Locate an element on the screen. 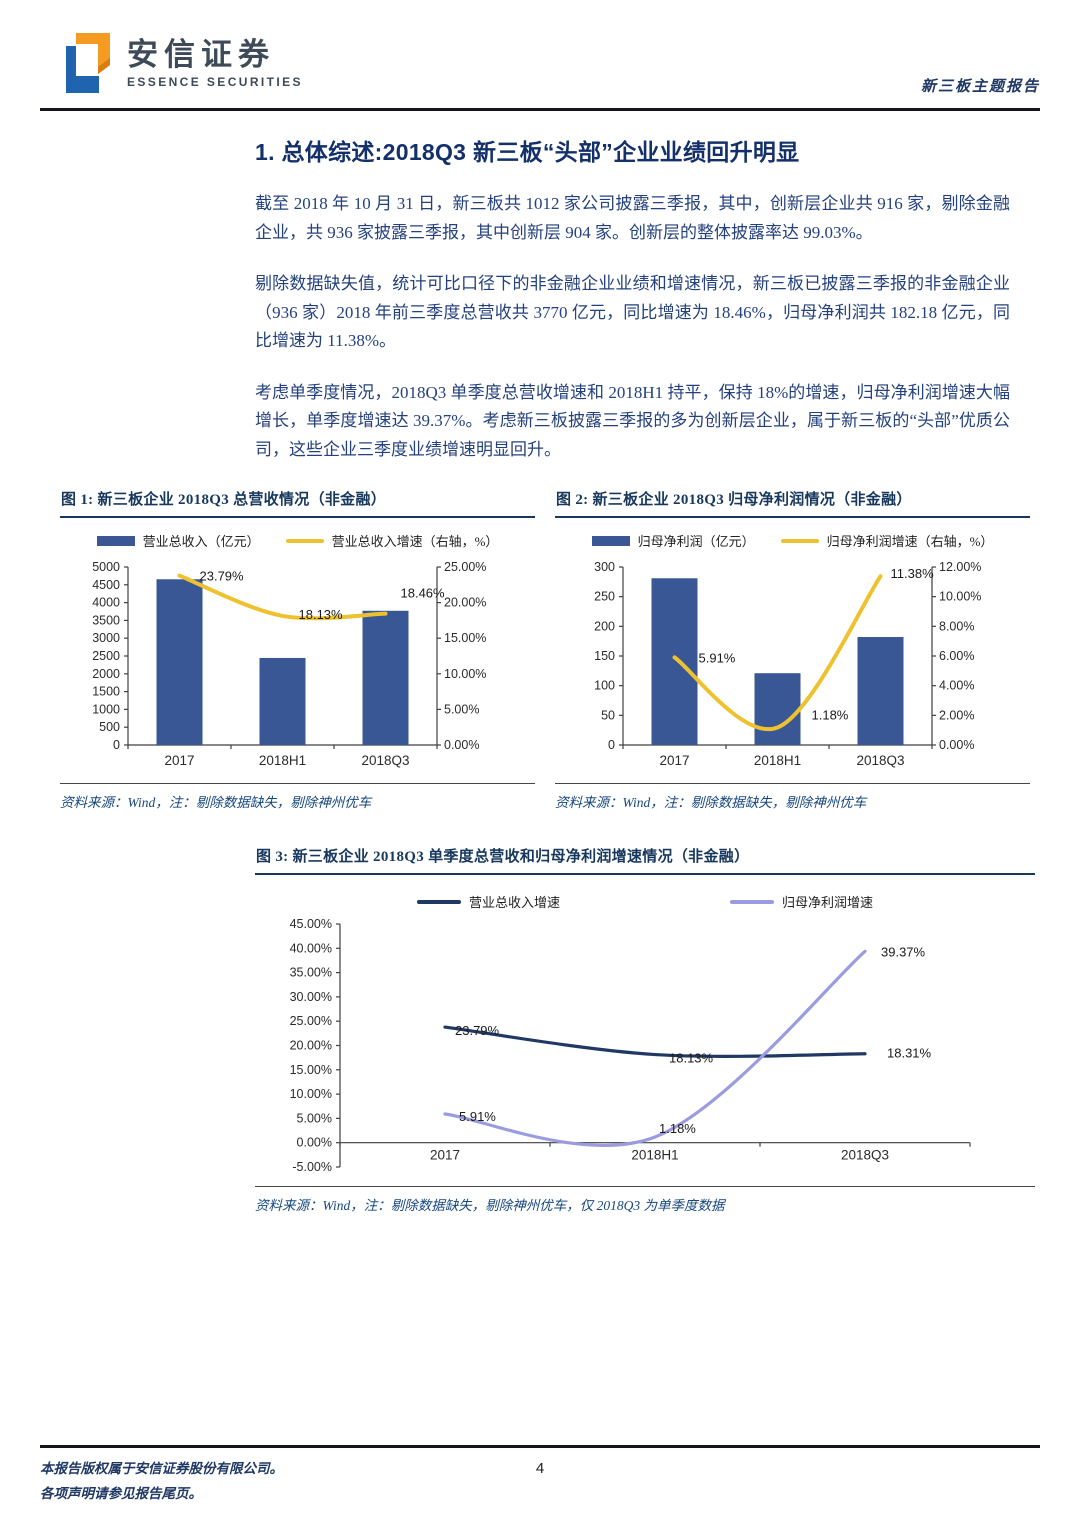 The image size is (1080, 1527). svg-text: 2.00% is located at coordinates (956, 716).